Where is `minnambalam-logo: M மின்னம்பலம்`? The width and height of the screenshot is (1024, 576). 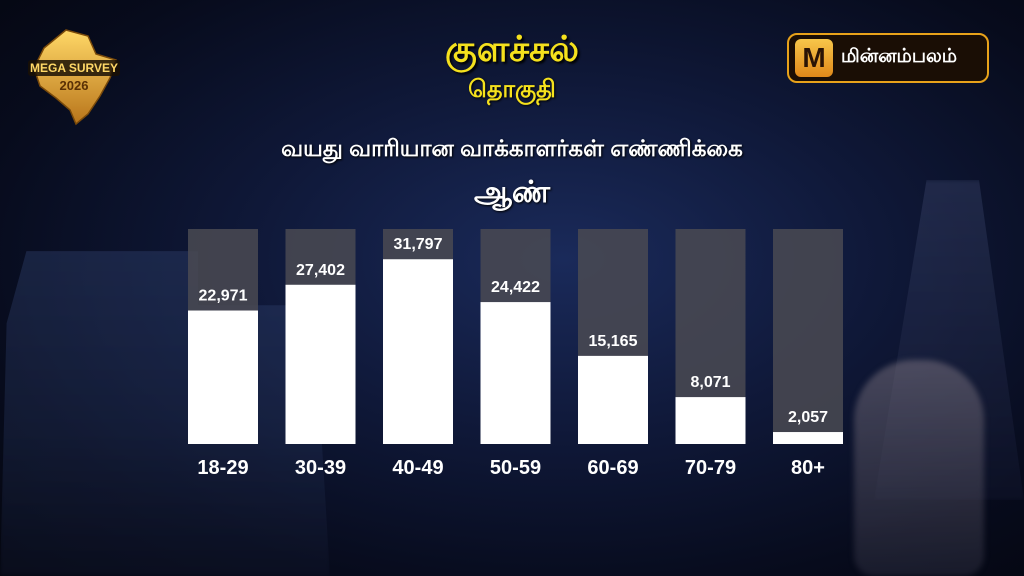
minnambalam-logo: M மின்னம்பலம் is located at coordinates (888, 58).